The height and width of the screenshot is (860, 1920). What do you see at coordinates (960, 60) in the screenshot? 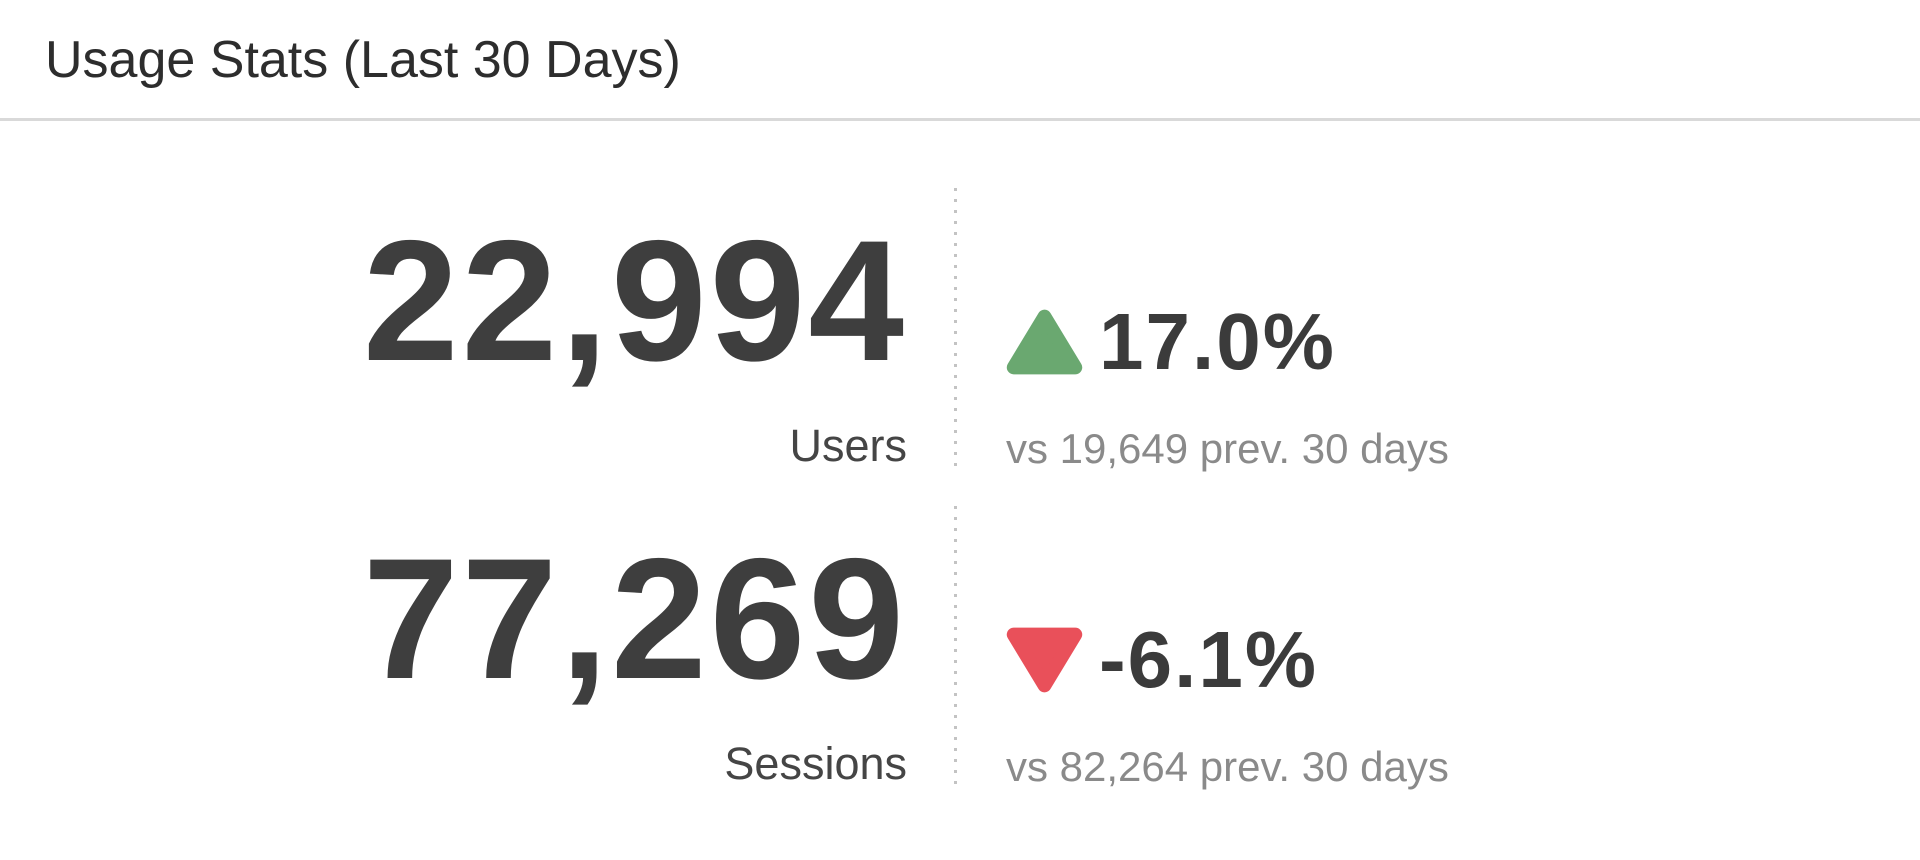
I see `widget-header: Usage Stats (Last 30 Days)` at bounding box center [960, 60].